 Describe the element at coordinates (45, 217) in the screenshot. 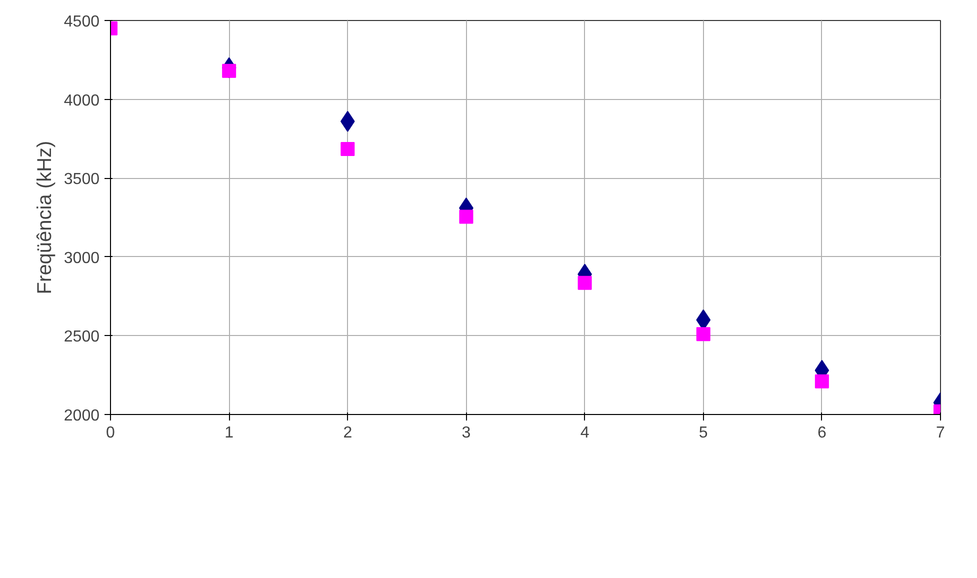

I see `y-axis-title: Freqüência (kHz)` at that location.